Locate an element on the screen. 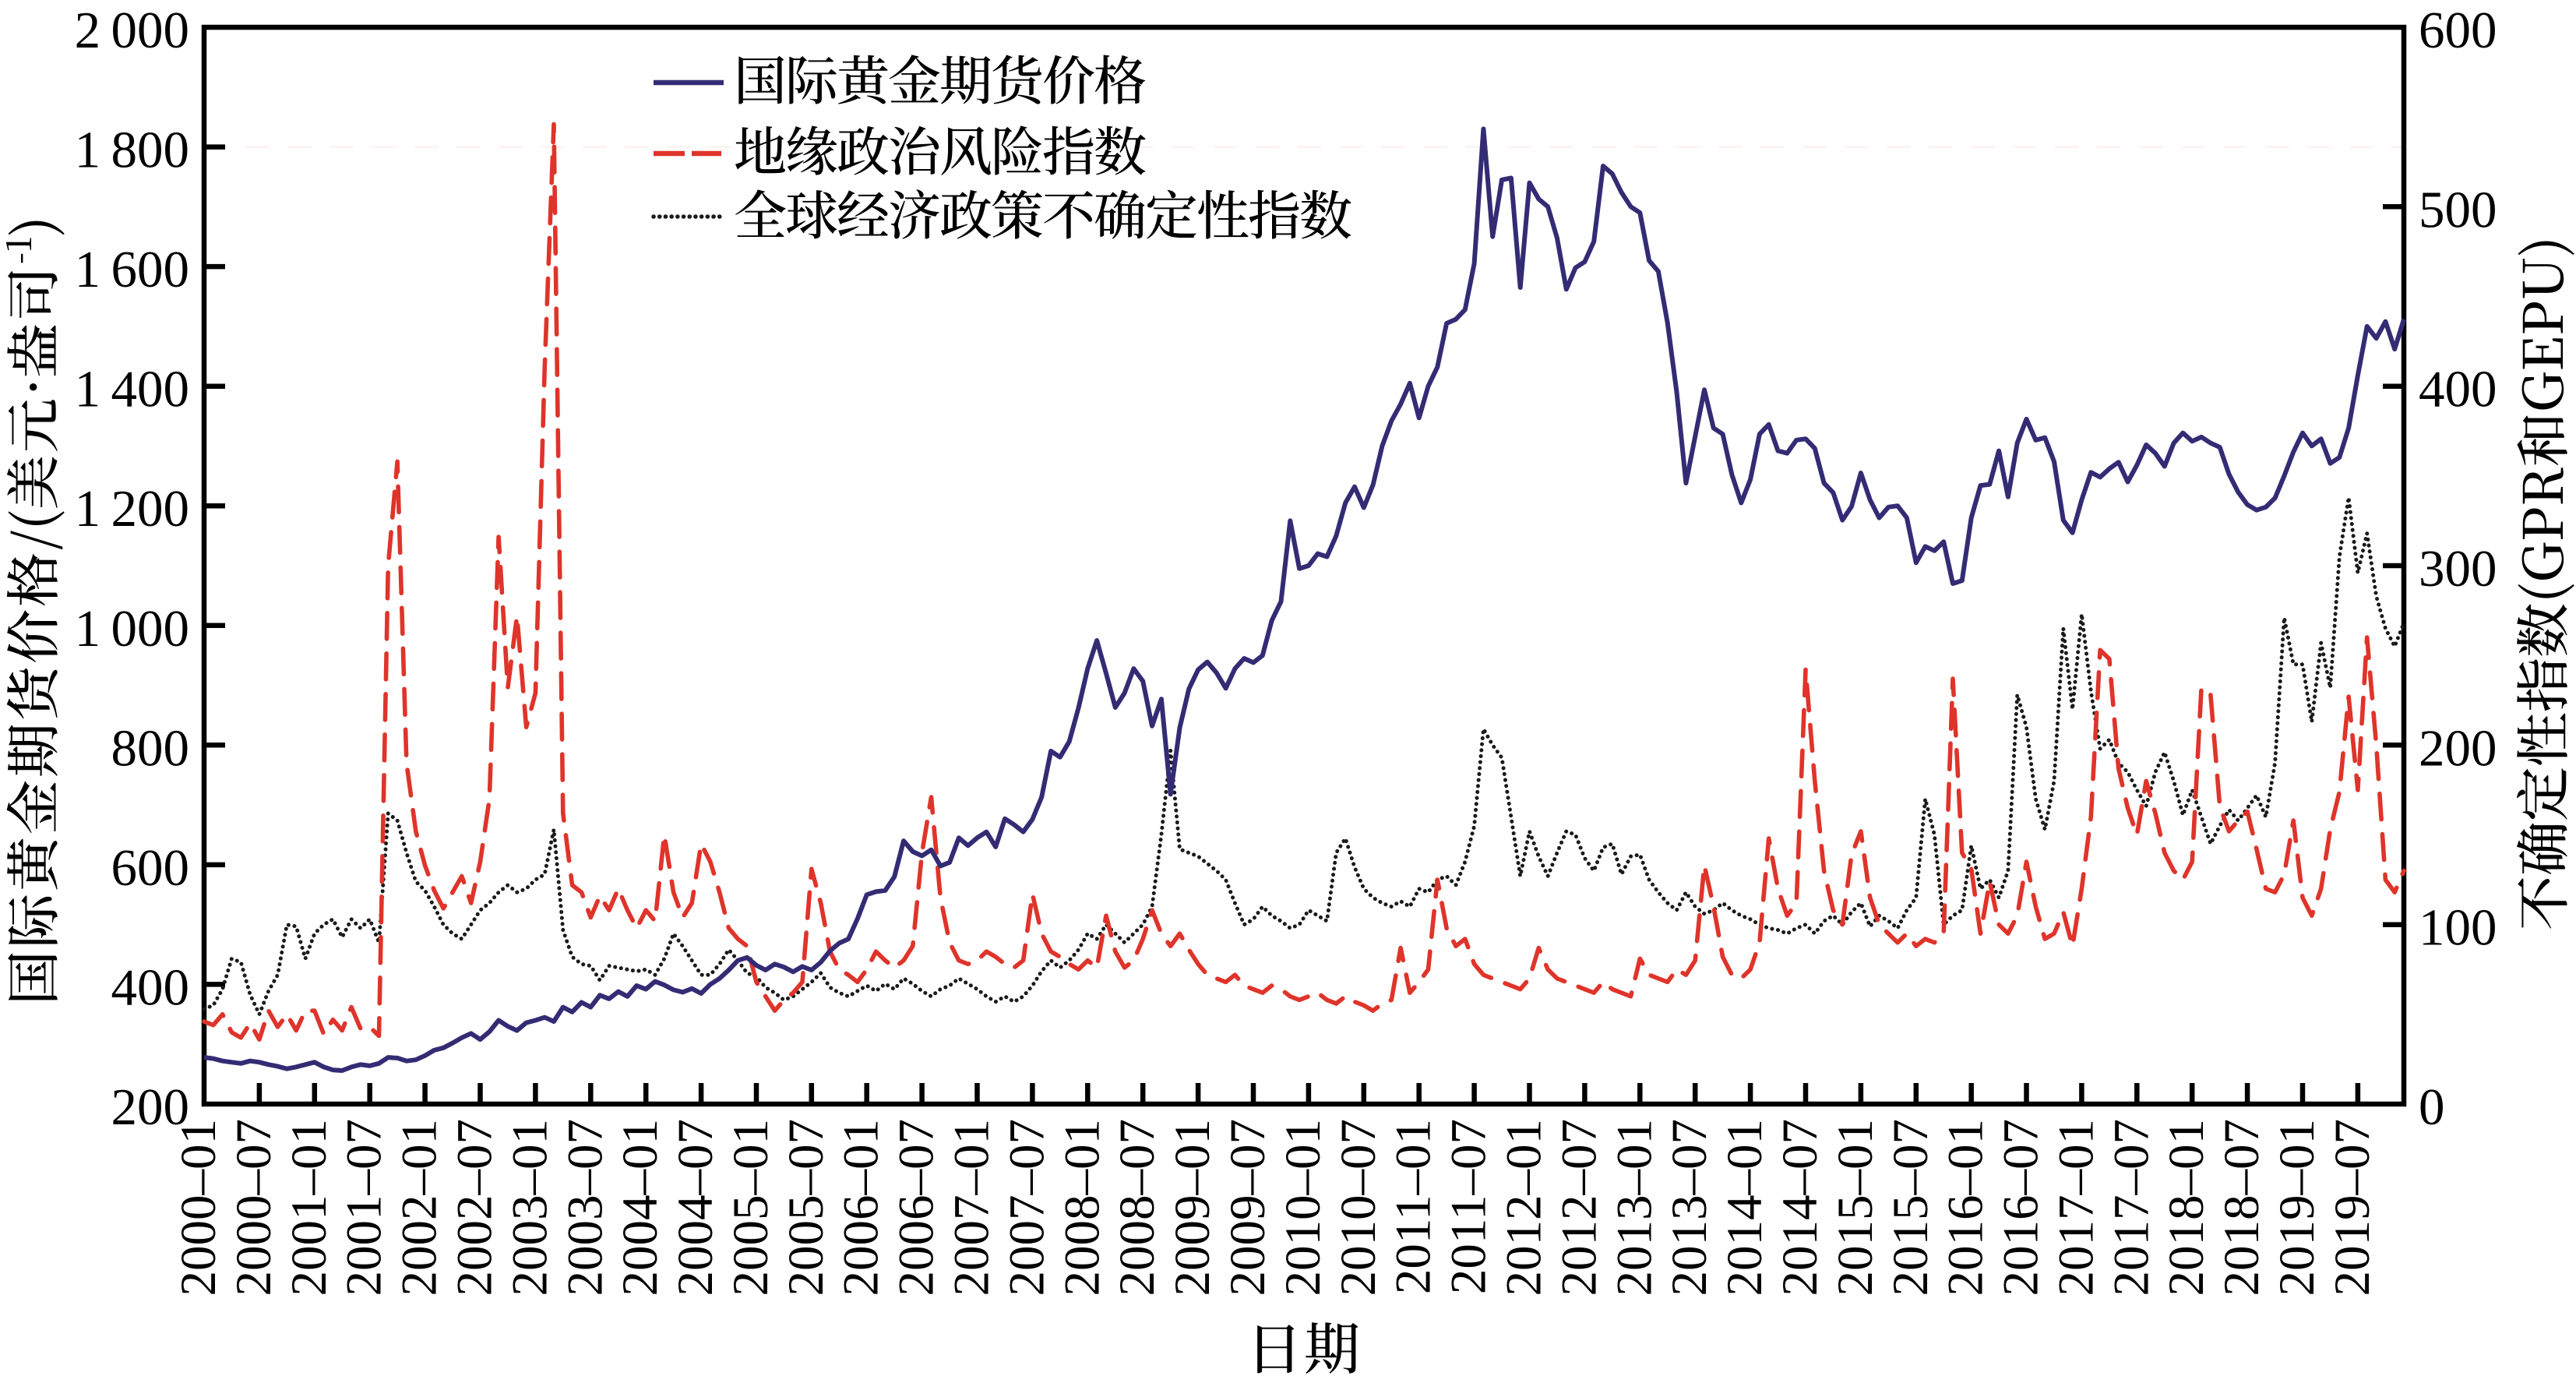  svg-text: 2009–07 is located at coordinates (1248, 1208).